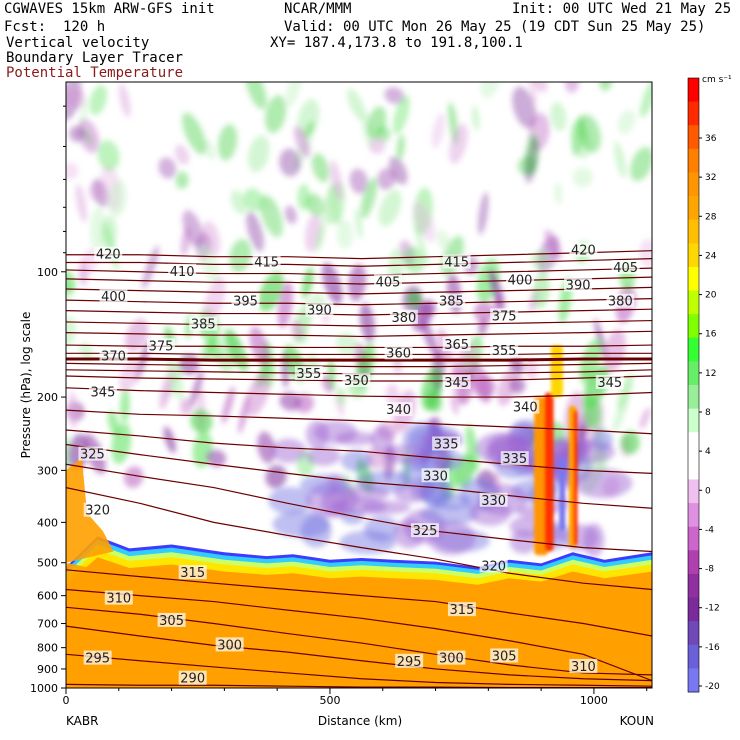 The width and height of the screenshot is (740, 740). What do you see at coordinates (493, 566) in the screenshot?
I see `theta-label: 320` at bounding box center [493, 566].